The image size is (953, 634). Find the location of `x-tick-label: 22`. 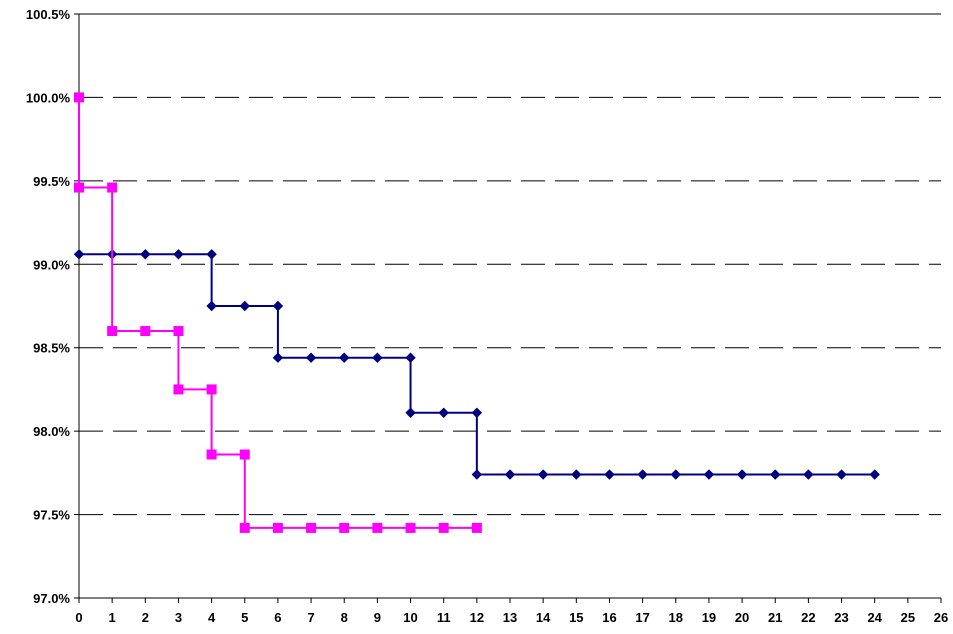

x-tick-label: 22 is located at coordinates (808, 617).